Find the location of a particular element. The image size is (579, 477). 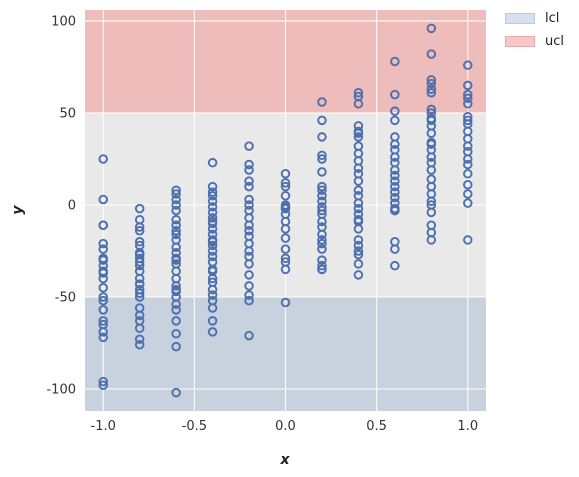

legend-item-ucl: ucl is located at coordinates (534, 41).